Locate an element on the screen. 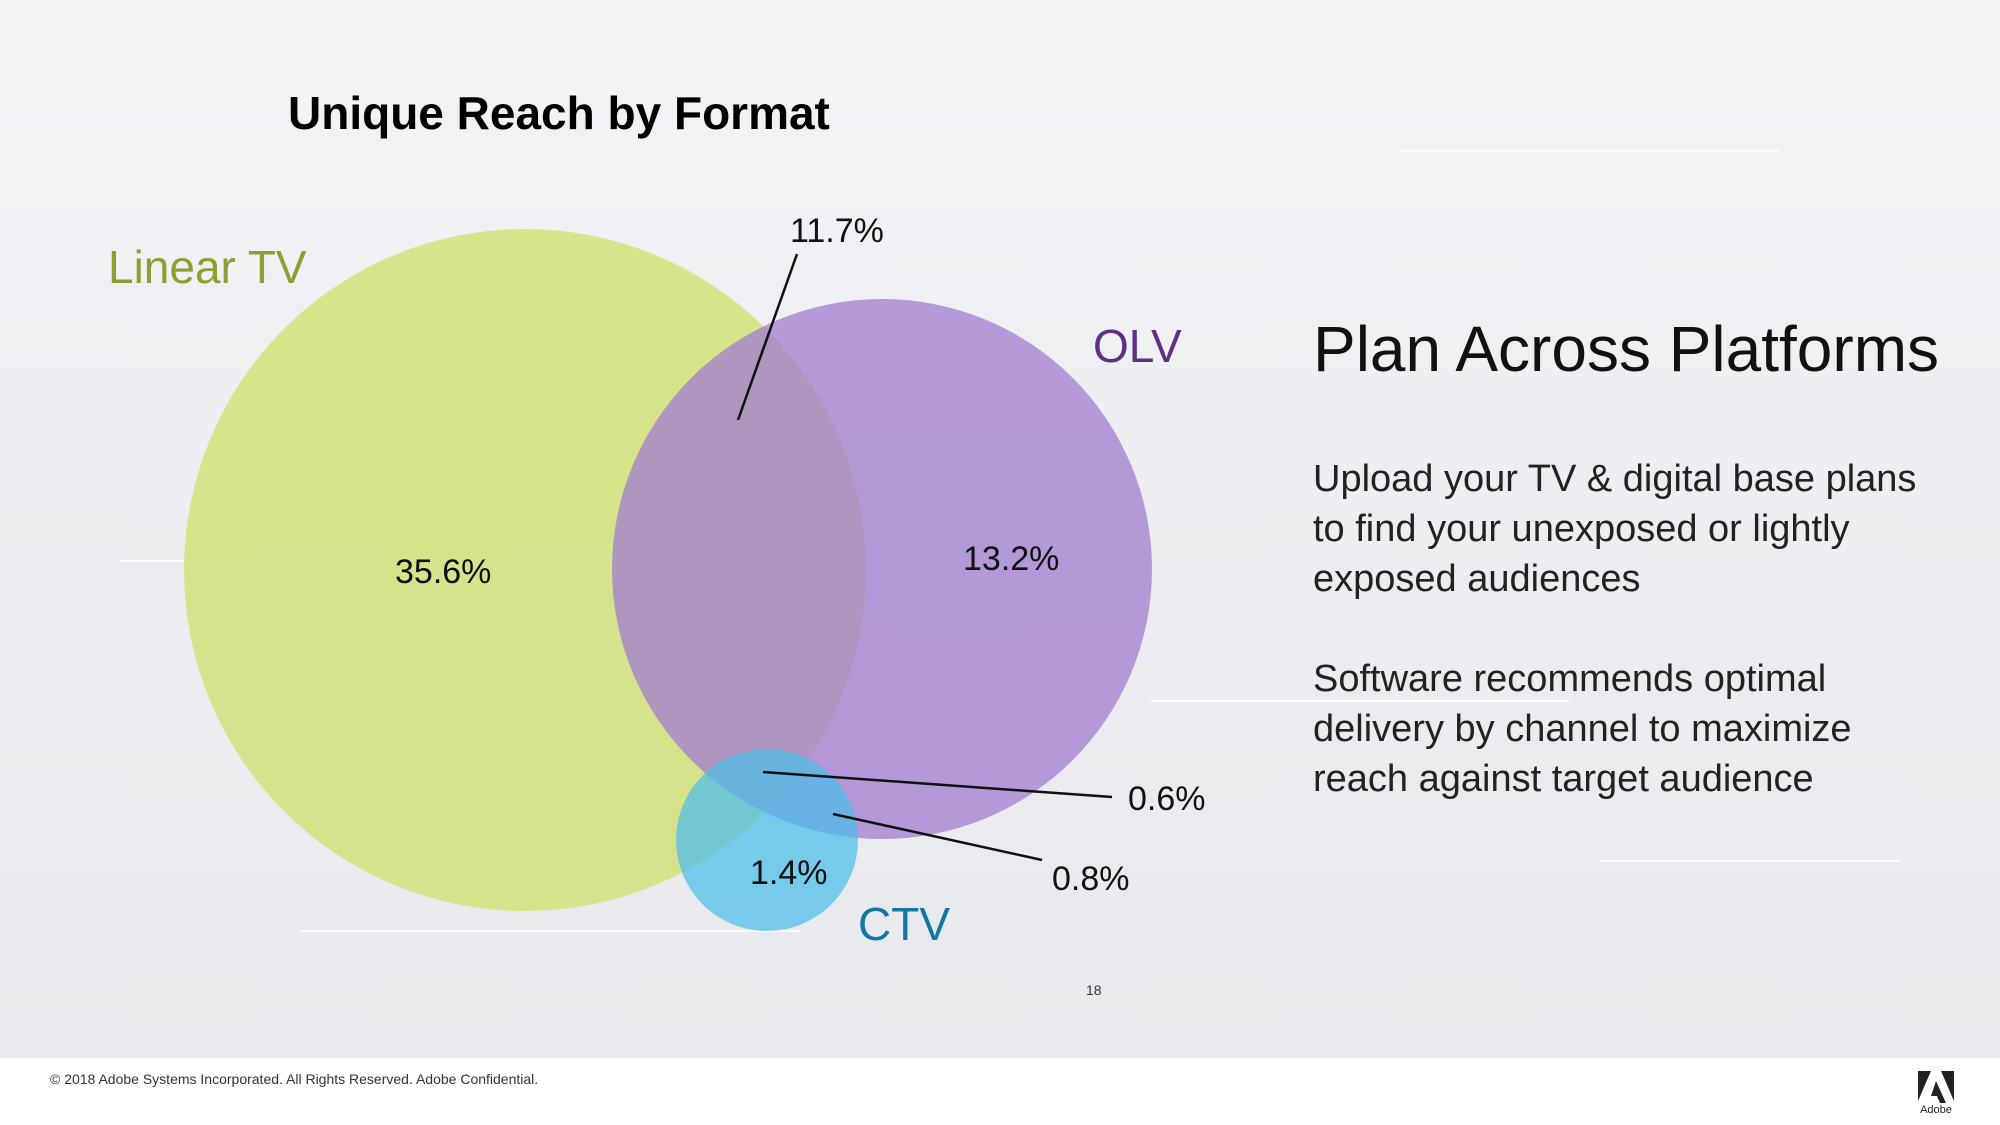  label-olv: OLV is located at coordinates (1137, 346).